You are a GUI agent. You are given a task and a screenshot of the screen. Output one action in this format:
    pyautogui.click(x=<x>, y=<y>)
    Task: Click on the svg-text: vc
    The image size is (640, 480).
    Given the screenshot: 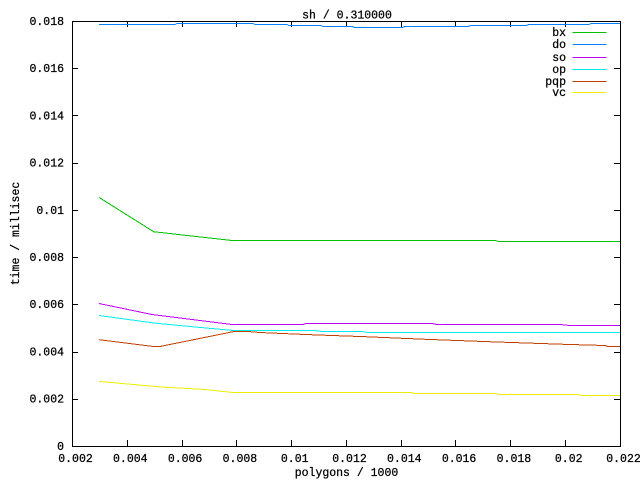 What is the action you would take?
    pyautogui.click(x=559, y=93)
    